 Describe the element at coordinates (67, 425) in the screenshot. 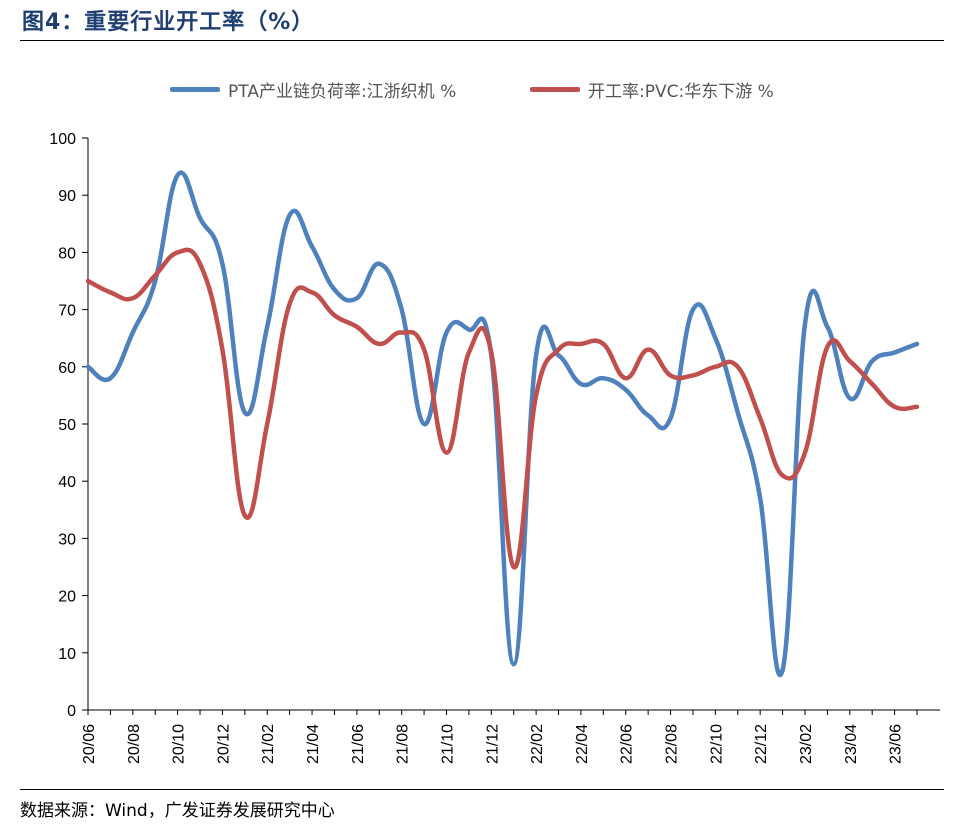

I see `y-tick-label: 50` at that location.